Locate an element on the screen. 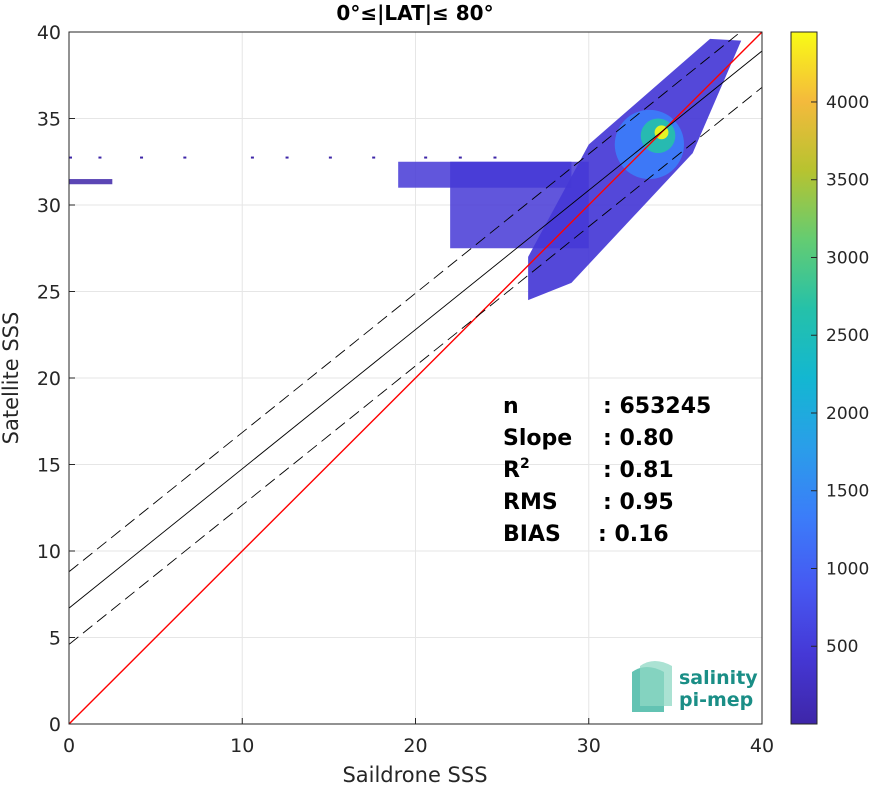 The width and height of the screenshot is (879, 786). colorbar-tick-label: 1000 is located at coordinates (847, 569).